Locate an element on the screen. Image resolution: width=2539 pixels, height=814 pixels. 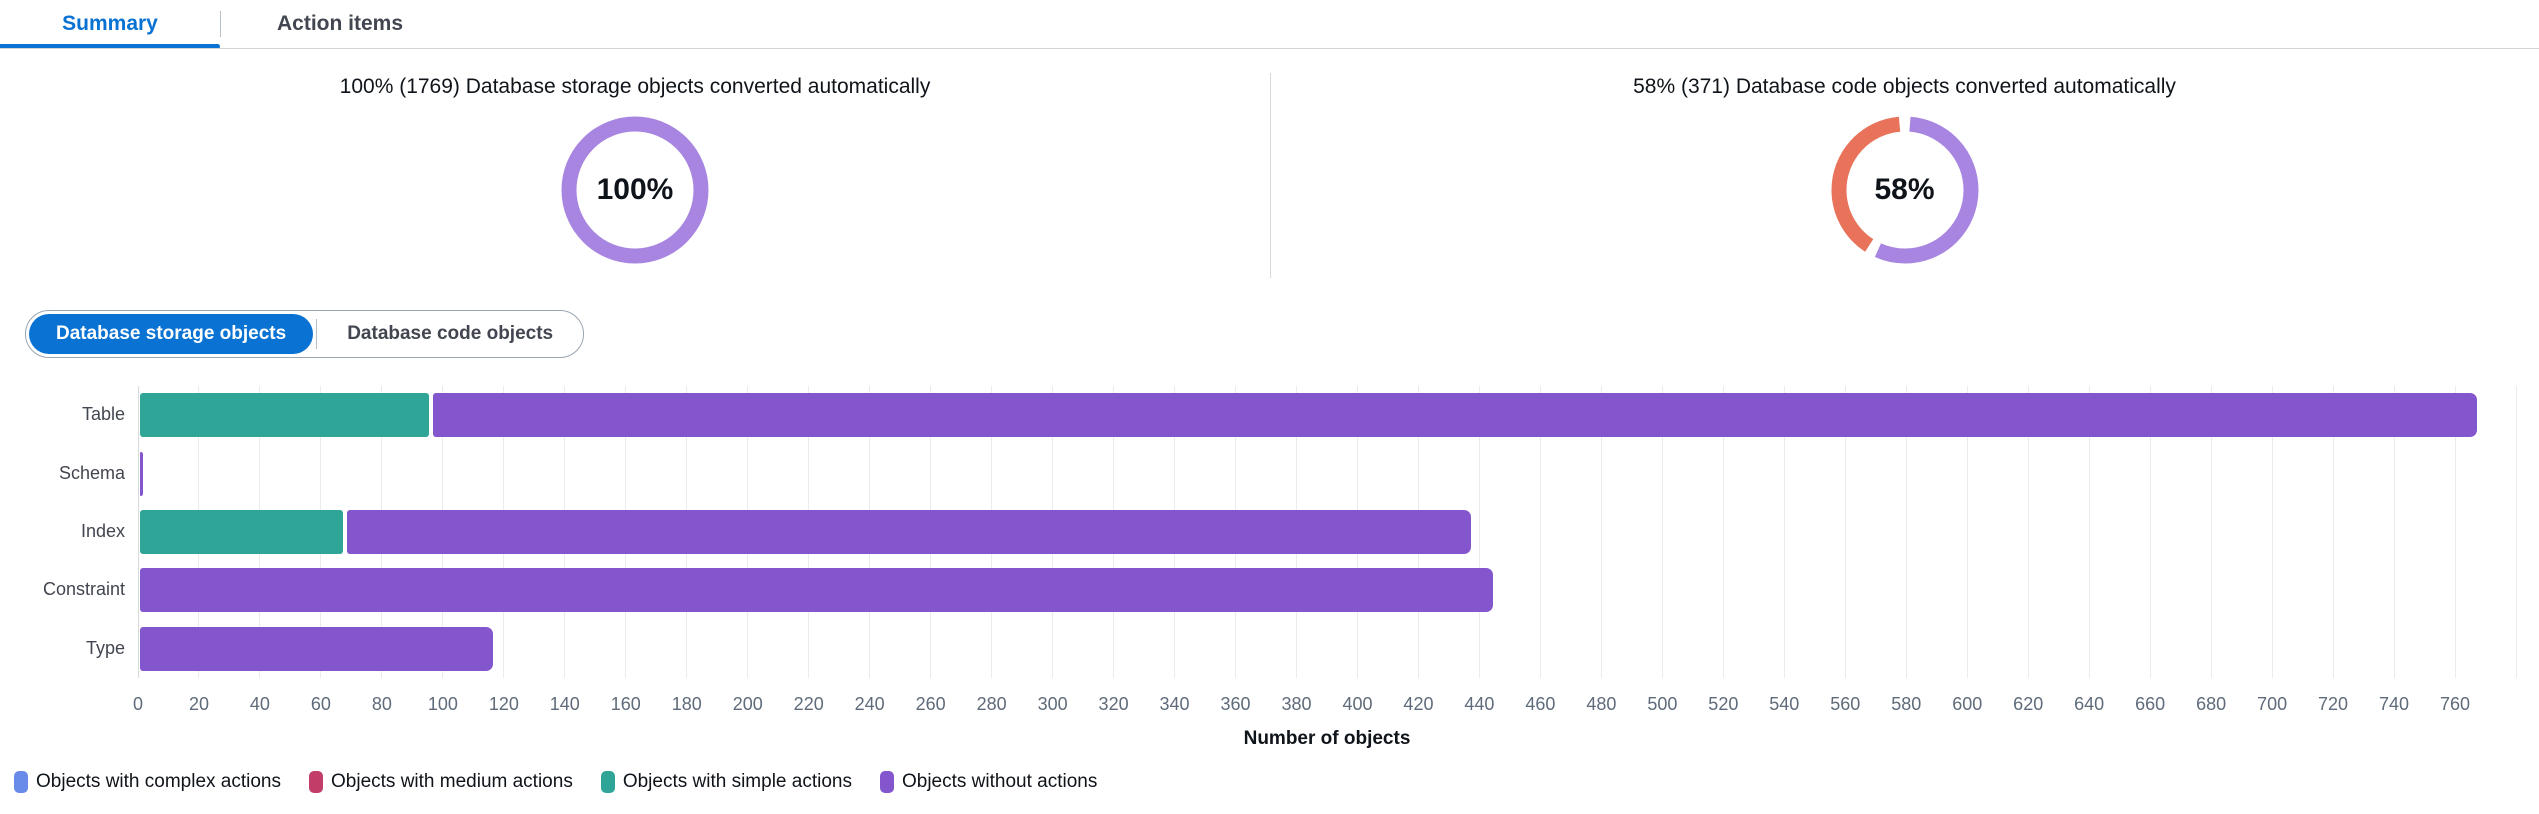
x-tick-label: 500 is located at coordinates (1662, 704).